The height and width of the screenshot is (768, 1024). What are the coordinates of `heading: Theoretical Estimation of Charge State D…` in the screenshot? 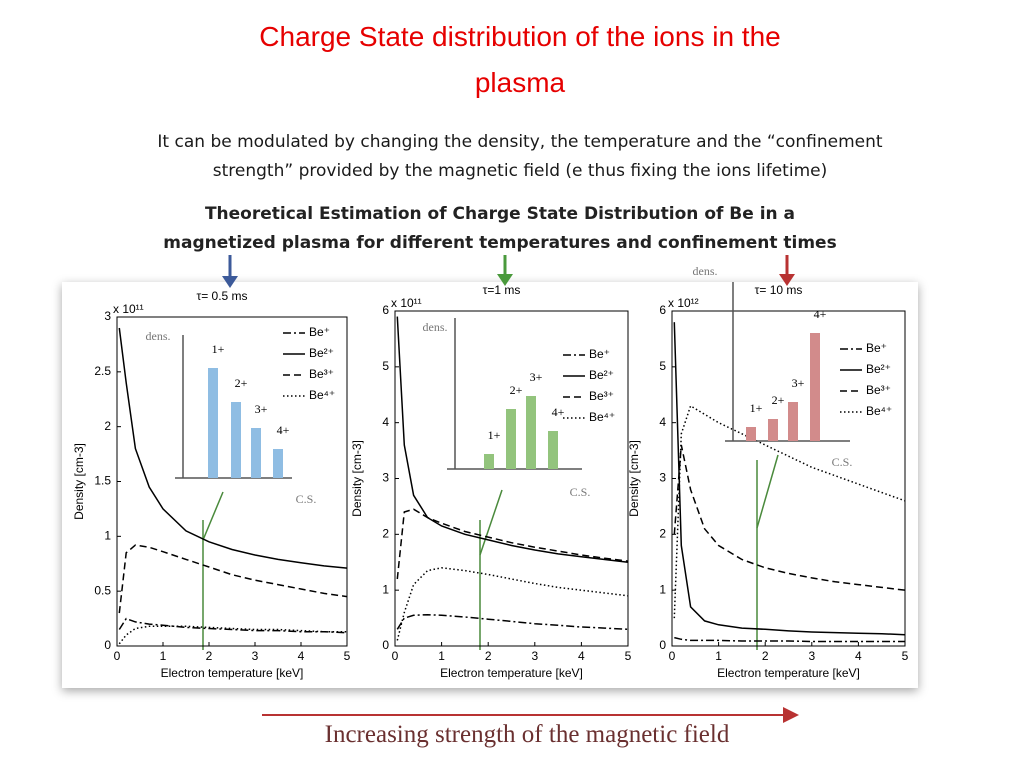 It's located at (500, 214).